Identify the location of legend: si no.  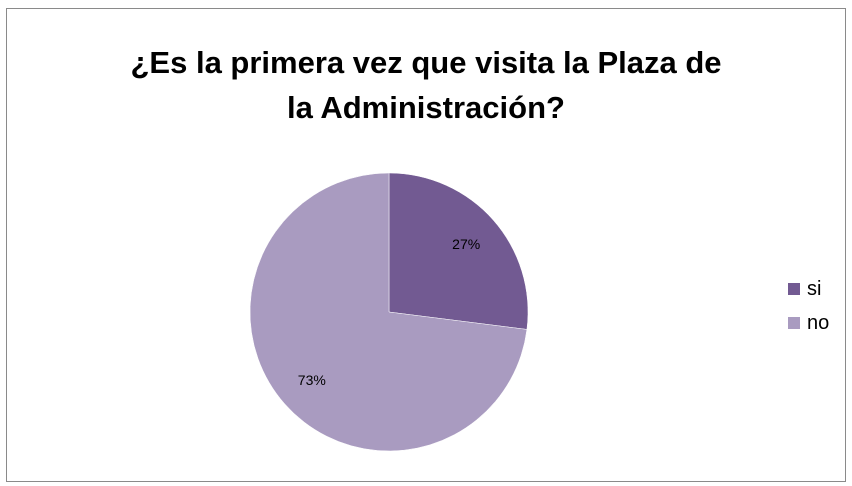
(818, 306).